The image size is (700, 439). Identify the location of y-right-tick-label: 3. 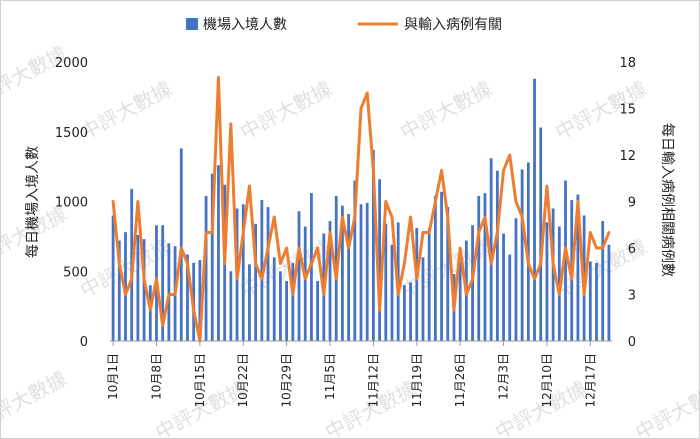
(632, 296).